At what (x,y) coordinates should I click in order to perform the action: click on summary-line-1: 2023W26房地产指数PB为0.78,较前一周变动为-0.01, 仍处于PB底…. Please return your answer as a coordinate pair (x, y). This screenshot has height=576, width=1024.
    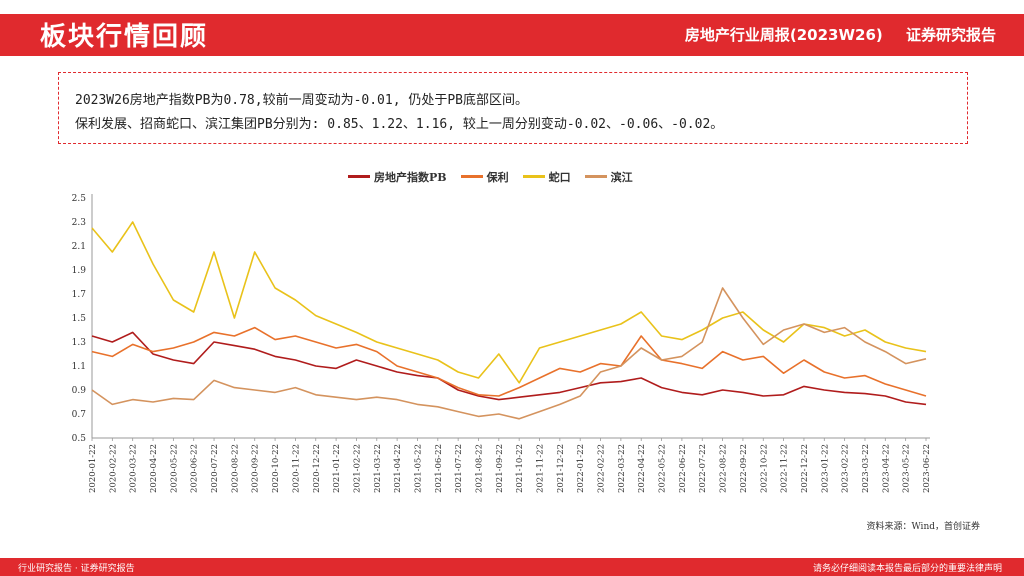
    Looking at the image, I should click on (302, 100).